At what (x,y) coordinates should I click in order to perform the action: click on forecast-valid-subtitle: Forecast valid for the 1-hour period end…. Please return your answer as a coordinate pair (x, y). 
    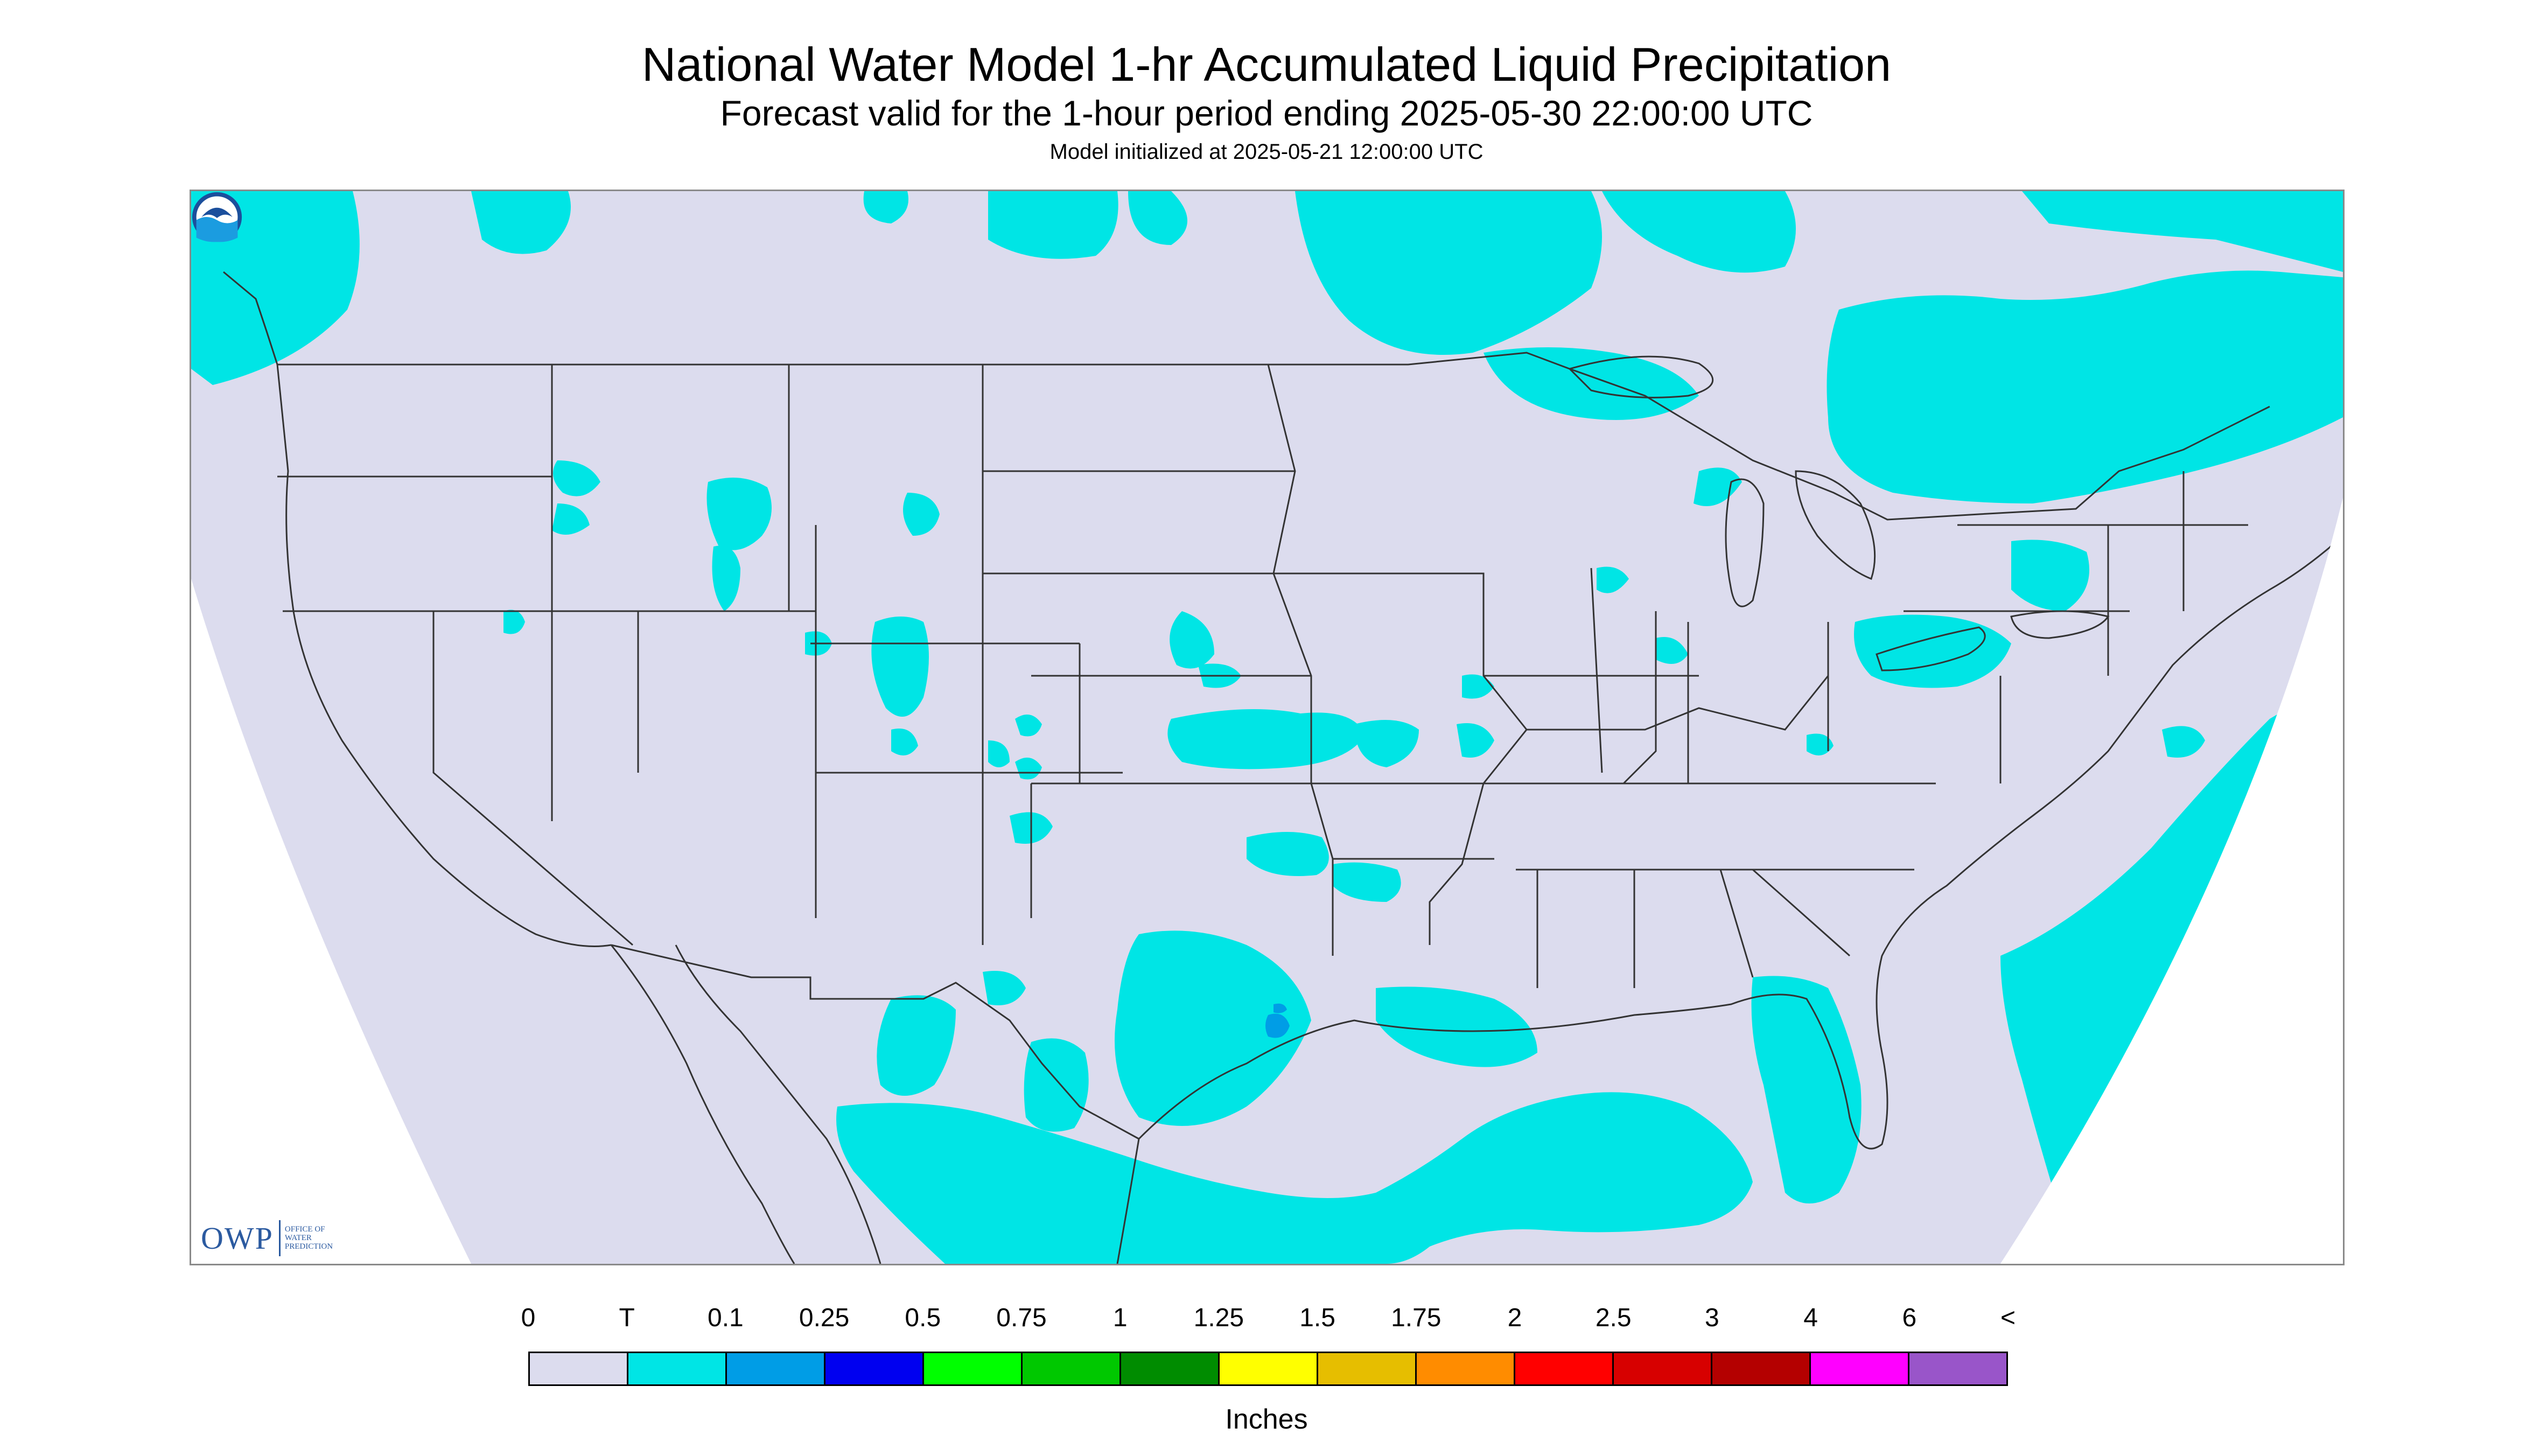
    Looking at the image, I should click on (1266, 113).